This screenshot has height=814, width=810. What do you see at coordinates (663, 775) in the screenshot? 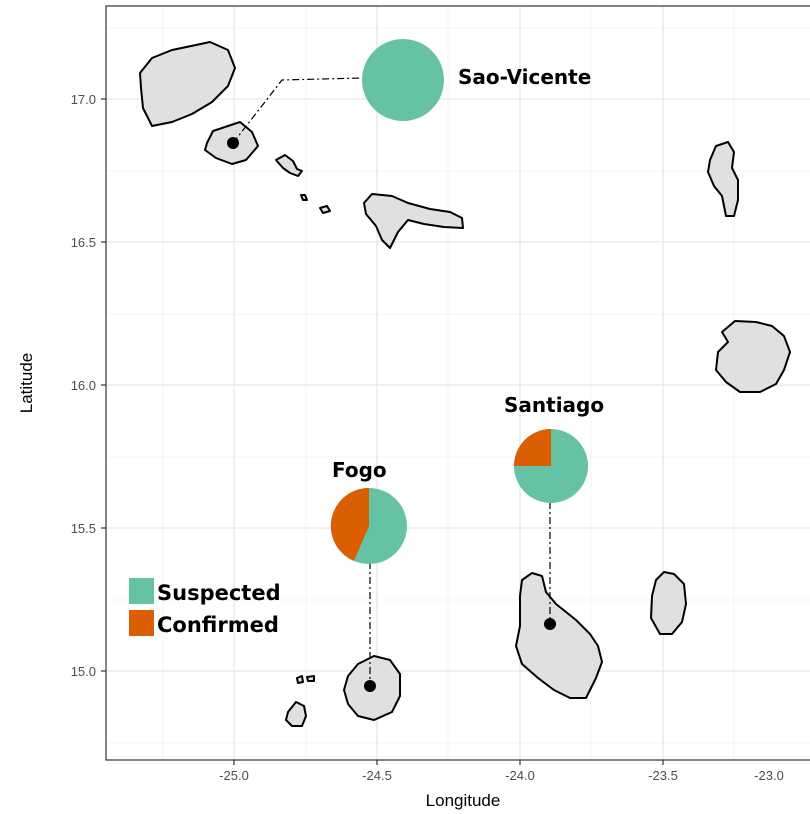
I see `x-tick-label: -23.5` at bounding box center [663, 775].